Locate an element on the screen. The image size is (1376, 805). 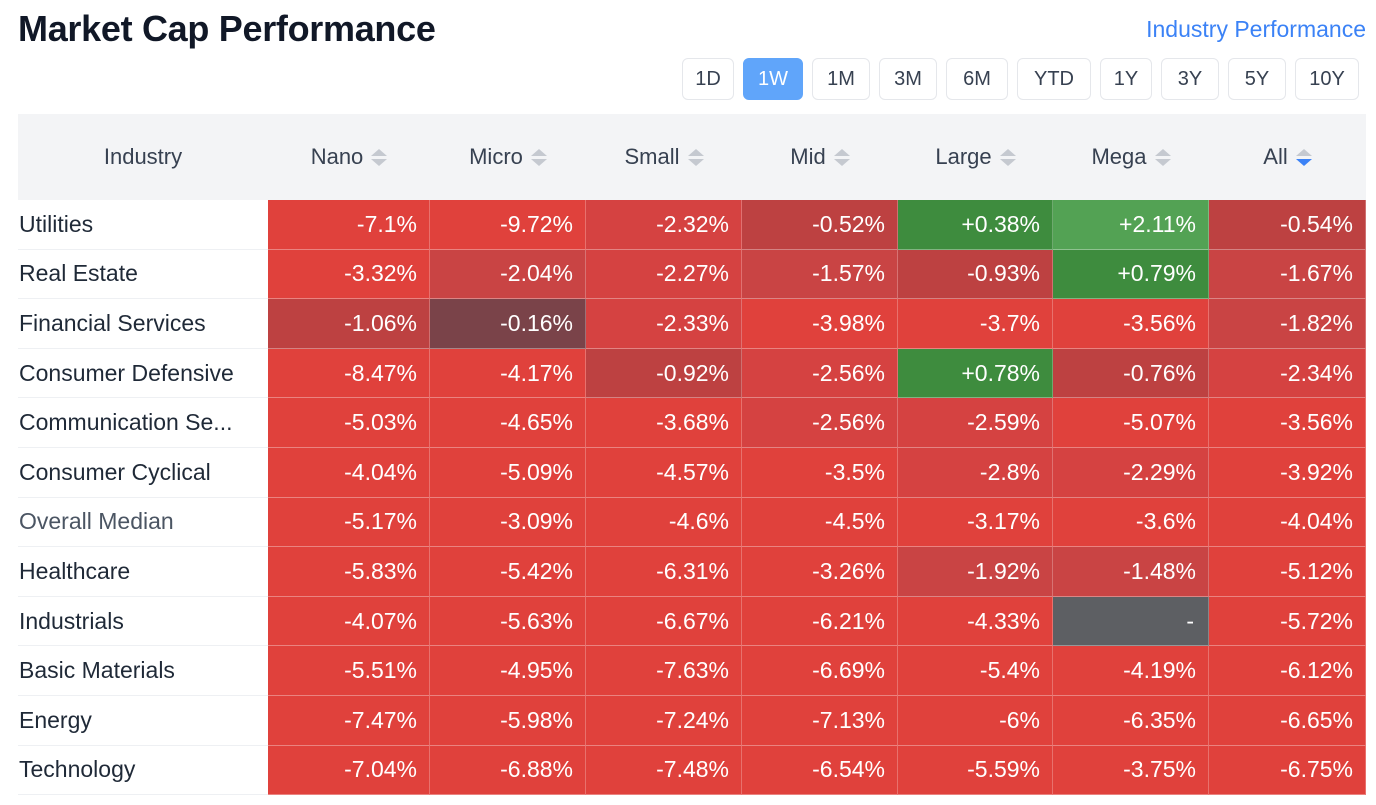
column-header-mid: Mid is located at coordinates (820, 157).